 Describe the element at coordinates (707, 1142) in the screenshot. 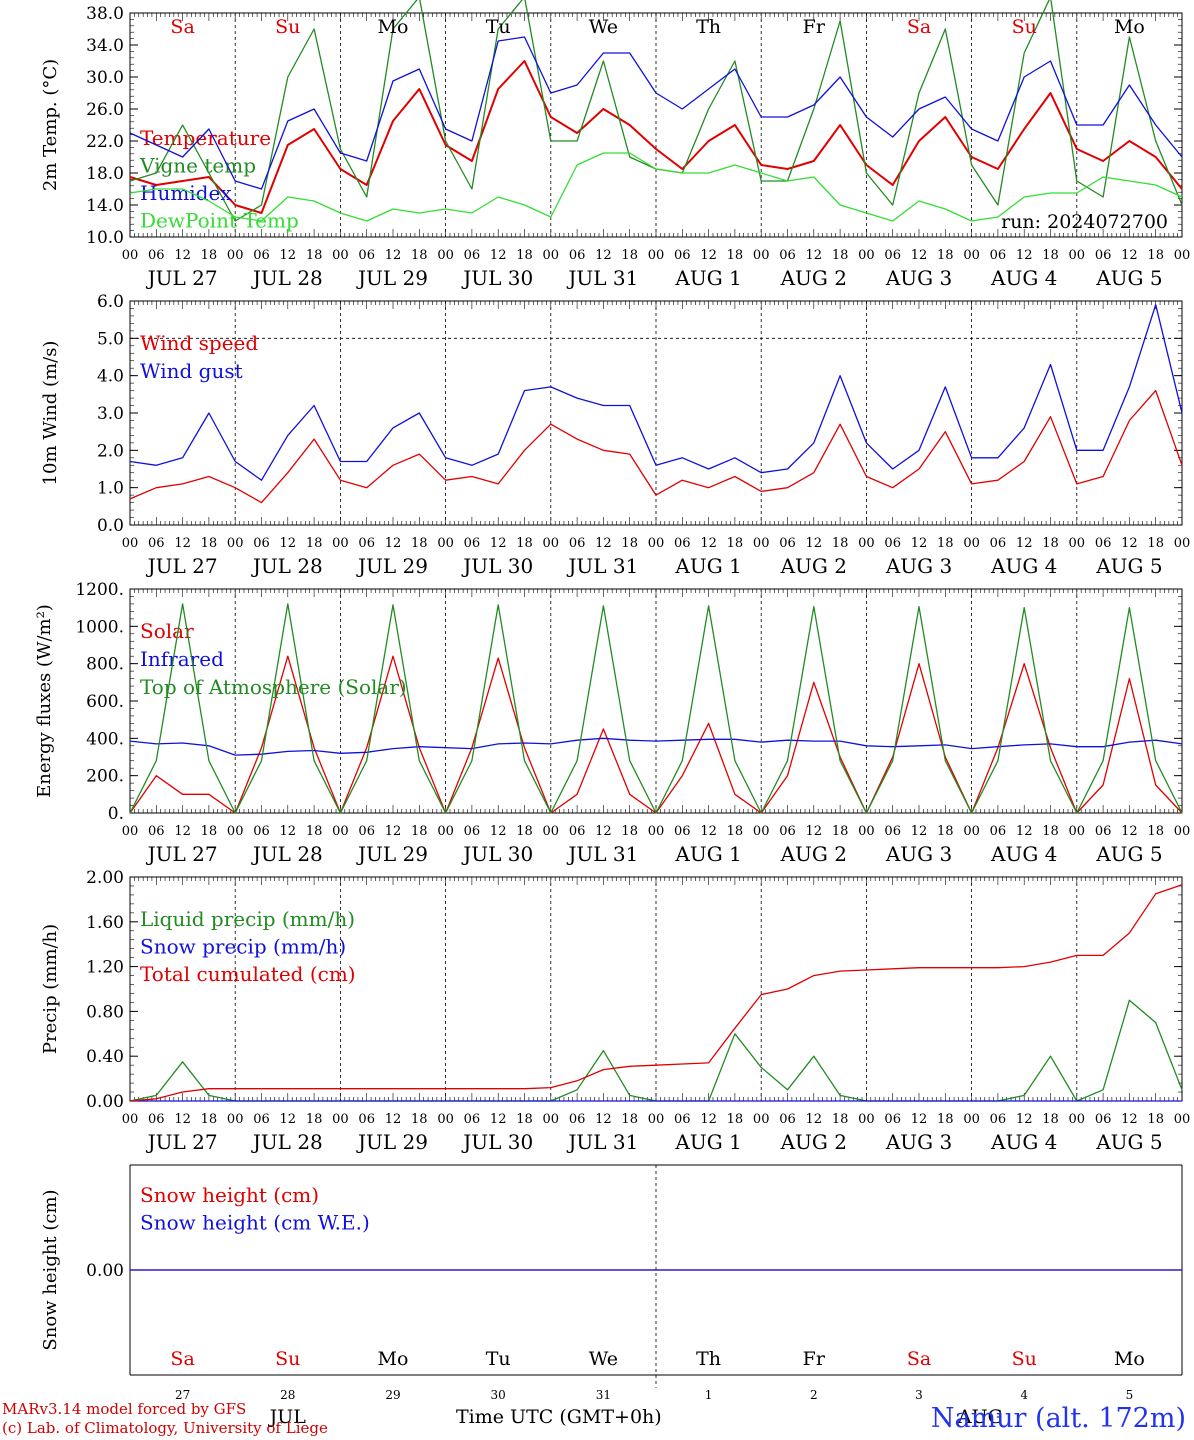

I see `date-label: AUG 1` at that location.